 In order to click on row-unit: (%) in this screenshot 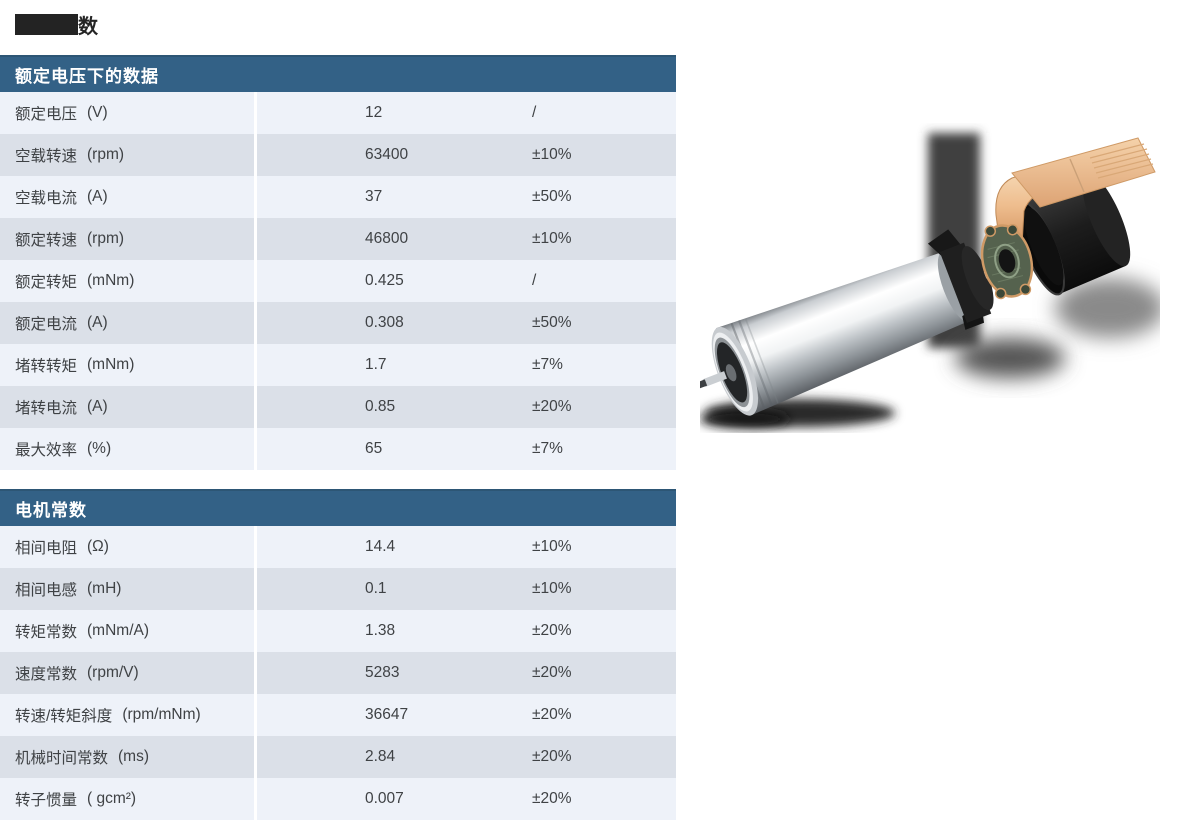, I will do `click(99, 448)`.